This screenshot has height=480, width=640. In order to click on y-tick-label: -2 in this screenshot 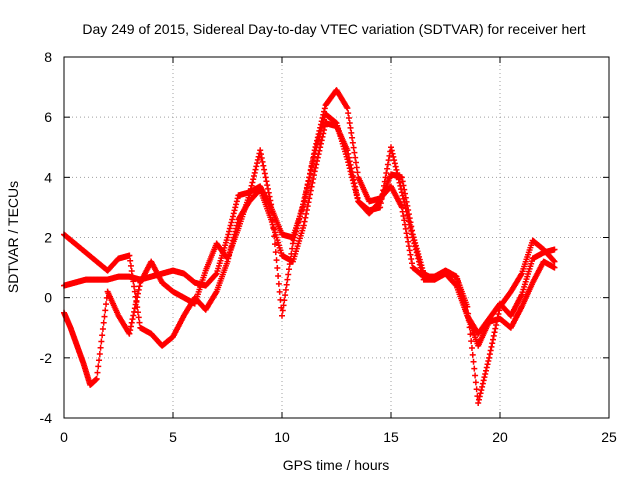, I will do `click(46, 358)`.